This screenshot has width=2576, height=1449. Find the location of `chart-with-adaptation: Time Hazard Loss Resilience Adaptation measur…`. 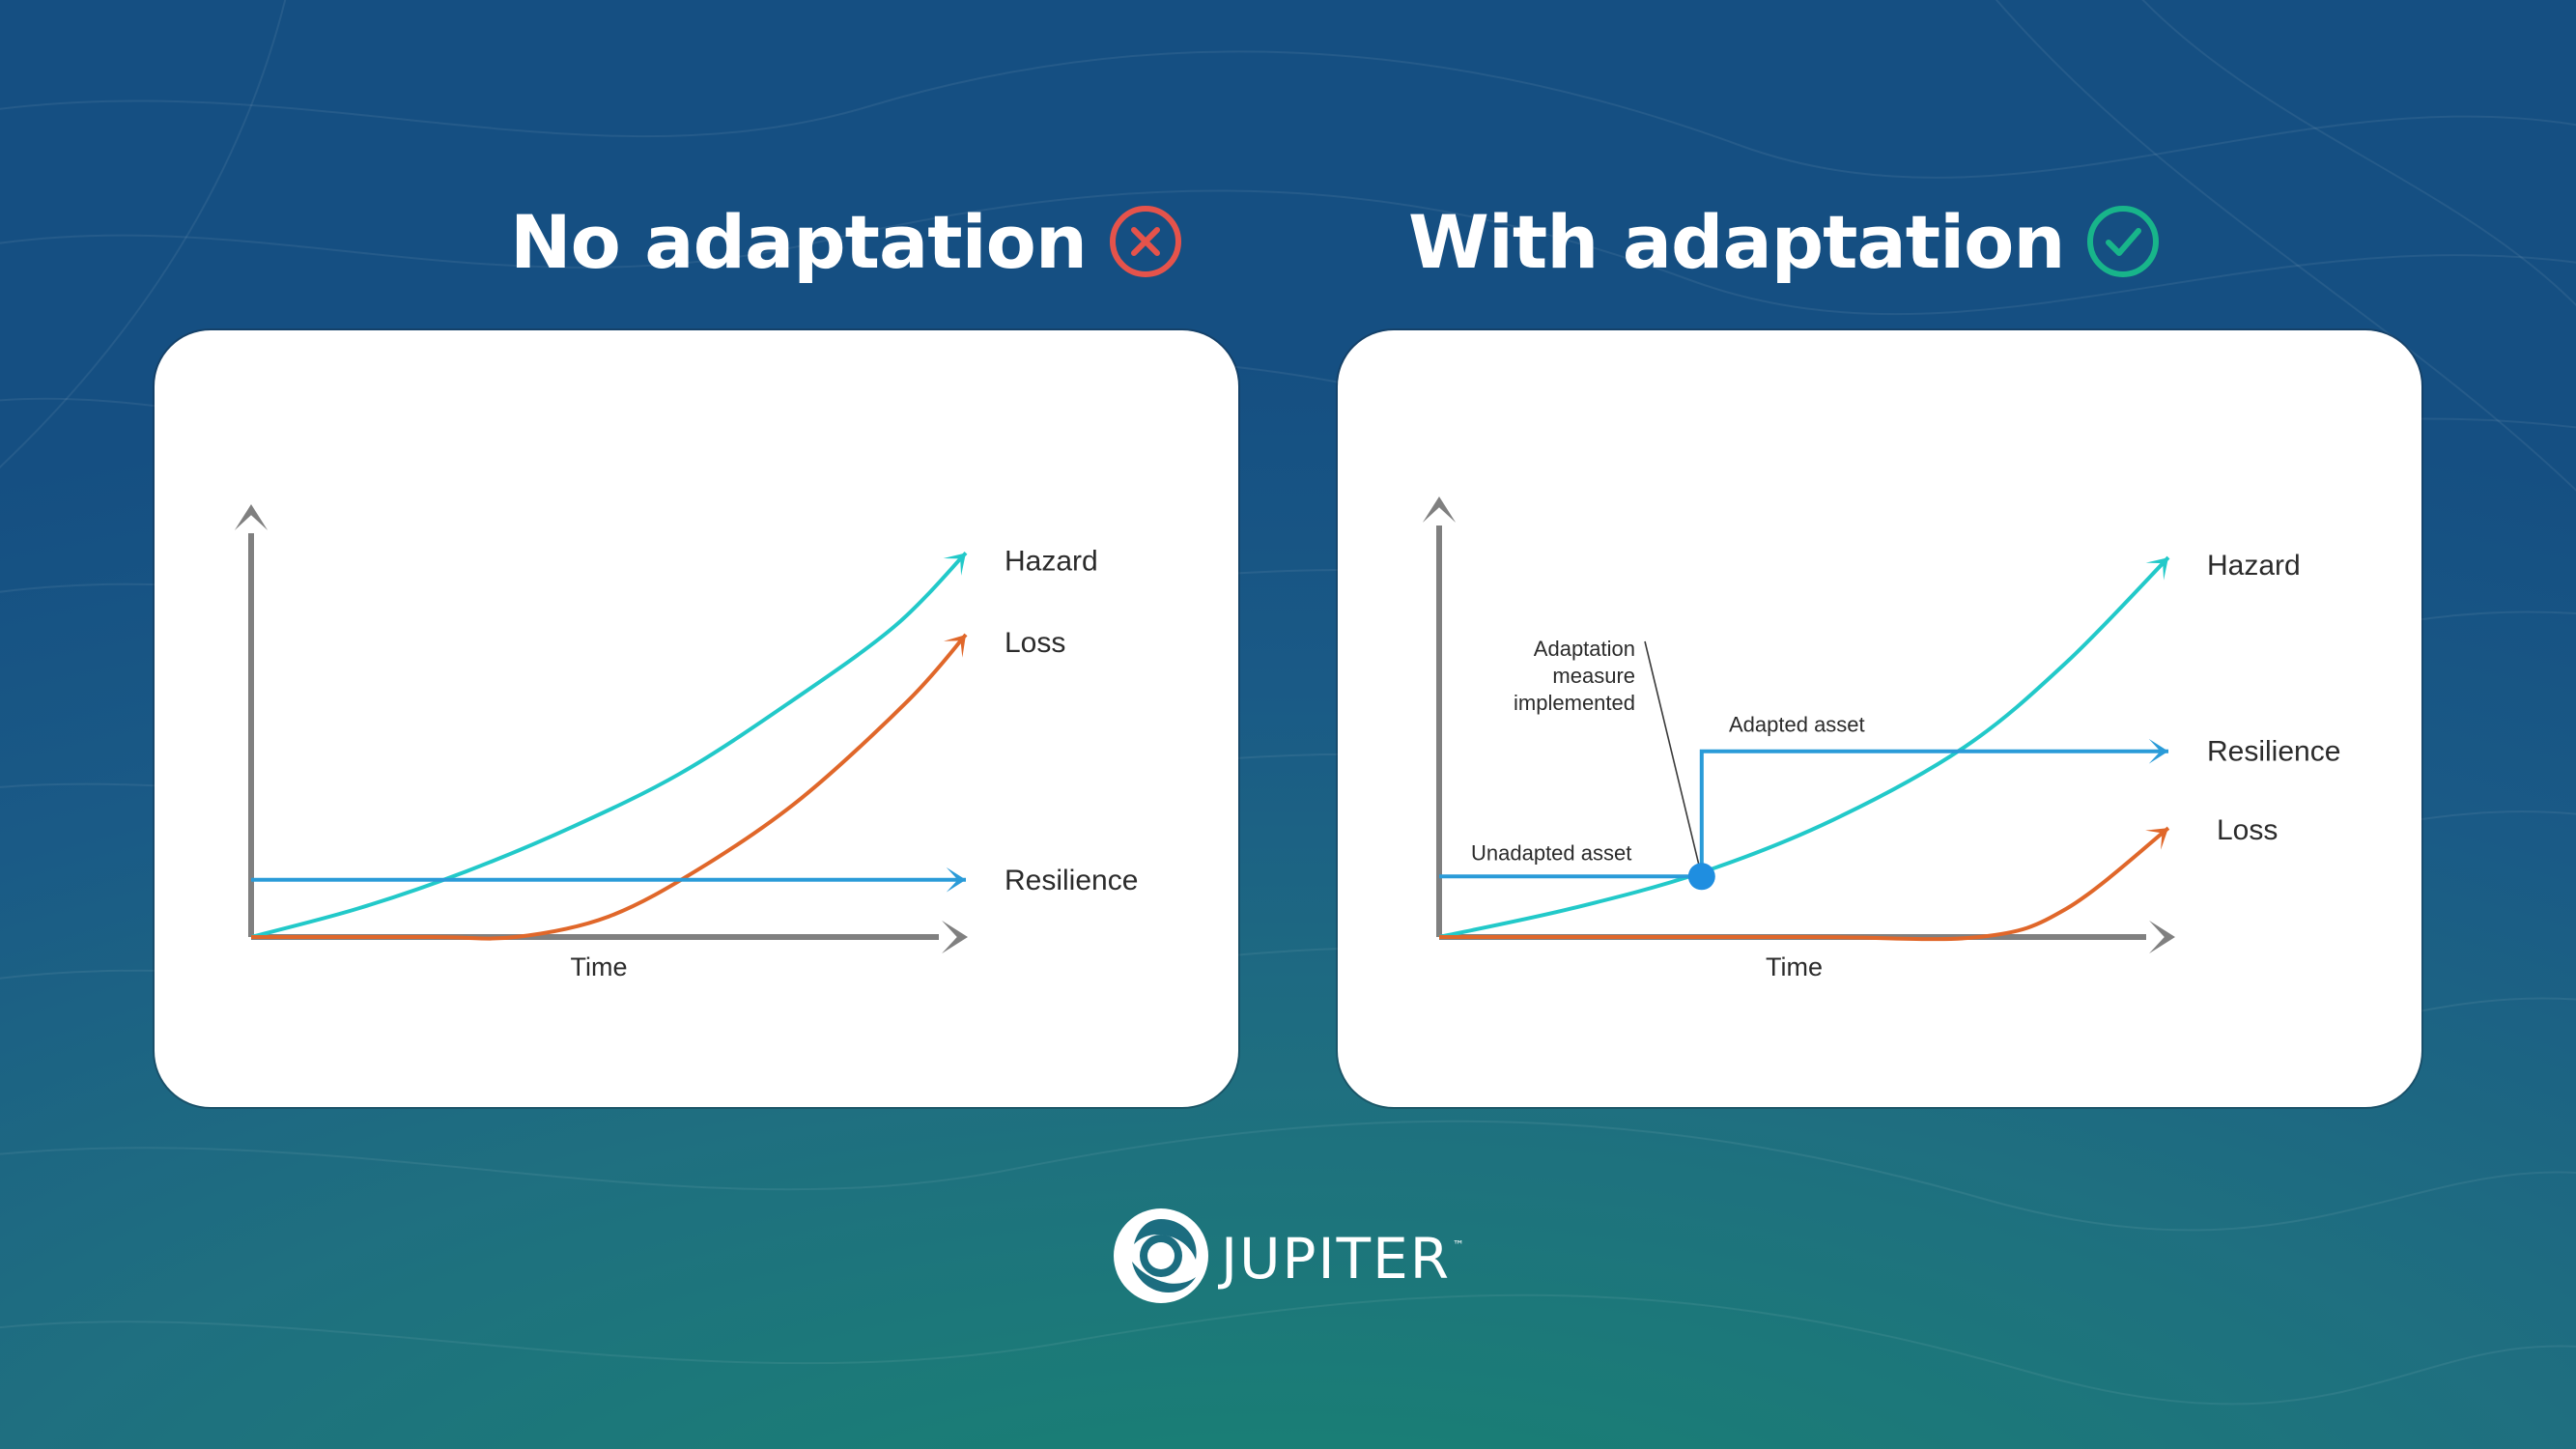

chart-with-adaptation: Time Hazard Loss Resilience Adaptation measur… is located at coordinates (1881, 739).